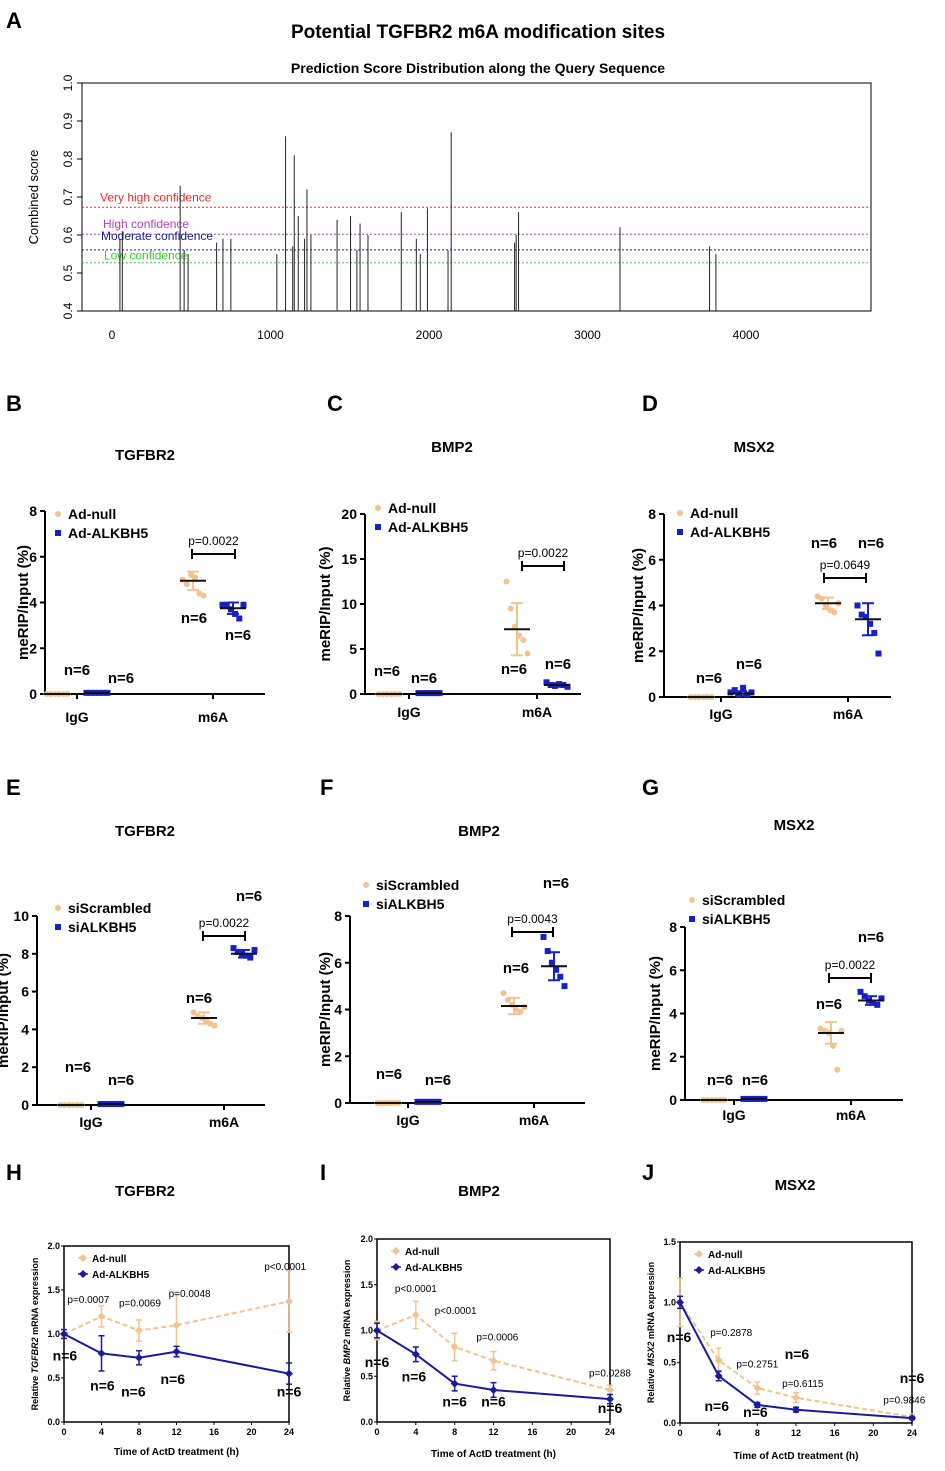 The height and width of the screenshot is (1471, 945). I want to click on p-value-label: p=0.0288, so click(610, 1373).